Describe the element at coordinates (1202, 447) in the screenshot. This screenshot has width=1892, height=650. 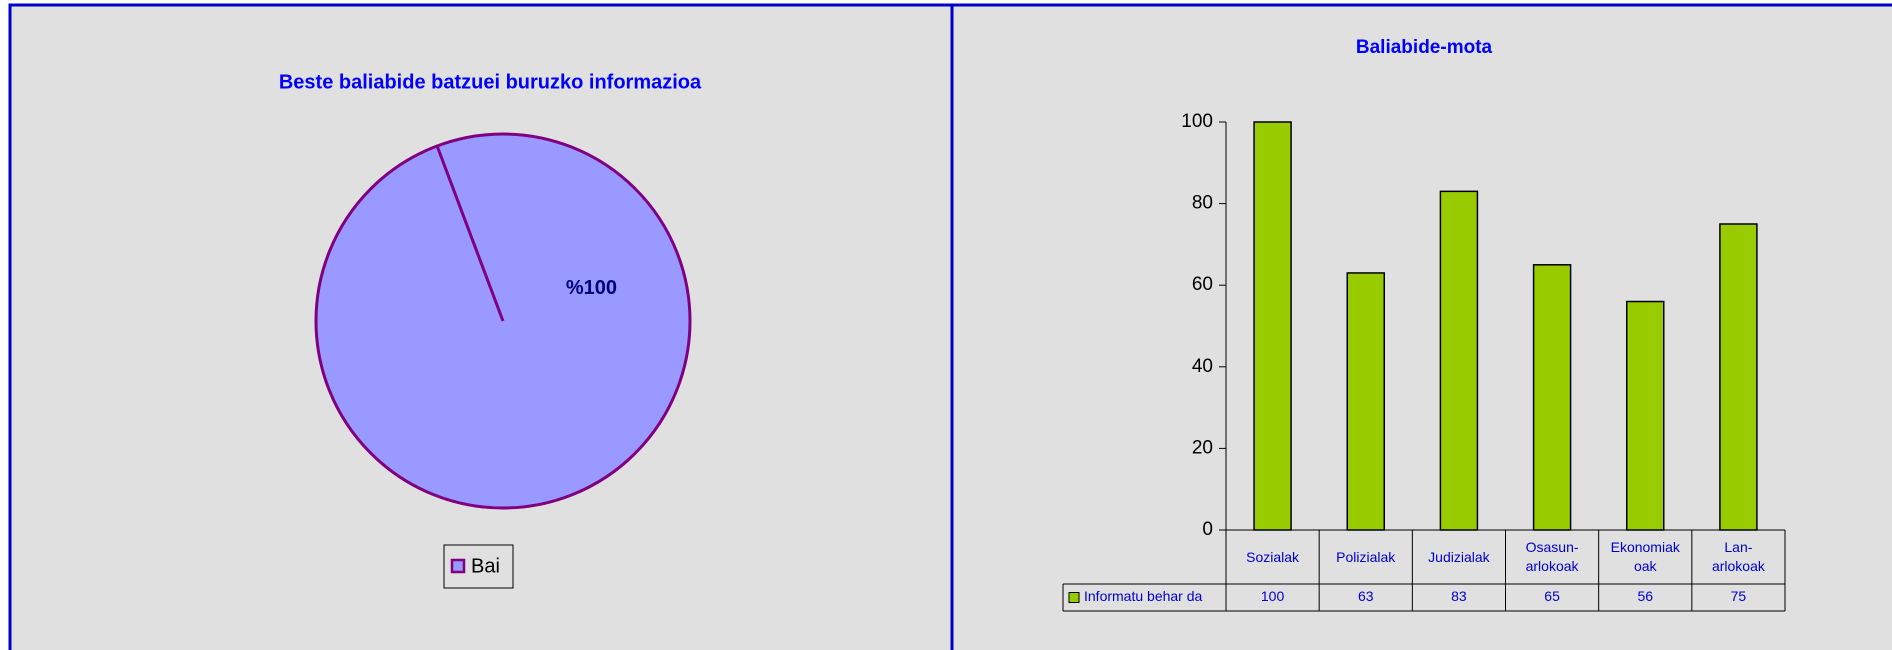
I see `y-tick-label: 20` at that location.